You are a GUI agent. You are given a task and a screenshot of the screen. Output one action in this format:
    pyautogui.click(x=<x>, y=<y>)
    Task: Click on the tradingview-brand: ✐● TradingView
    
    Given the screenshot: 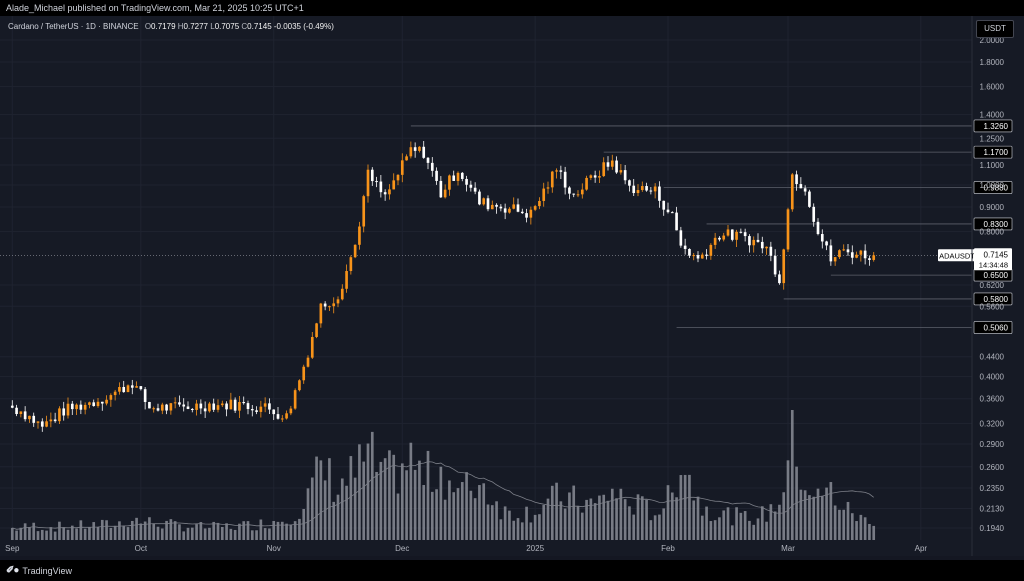 What is the action you would take?
    pyautogui.click(x=39, y=570)
    